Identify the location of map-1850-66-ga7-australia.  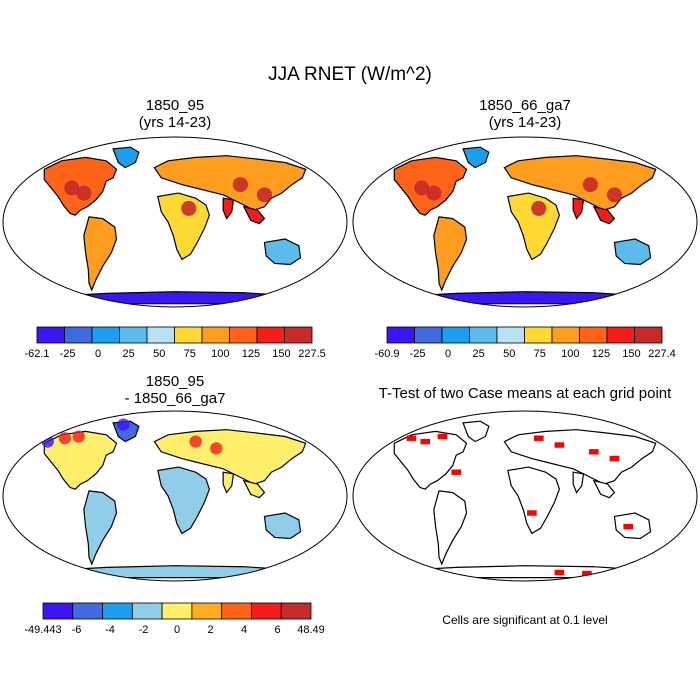
(632, 252).